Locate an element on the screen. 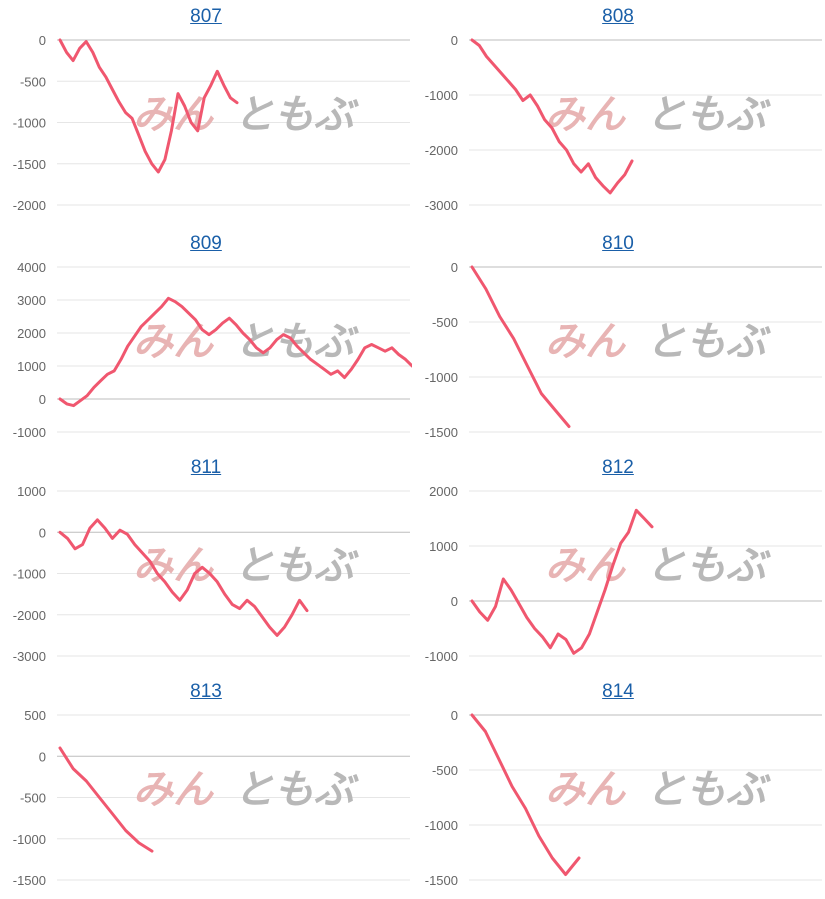 The image size is (825, 899). chart-panel-813: 813 500 0 -500 -1000 -1500 みん ともぶ is located at coordinates (206, 787).